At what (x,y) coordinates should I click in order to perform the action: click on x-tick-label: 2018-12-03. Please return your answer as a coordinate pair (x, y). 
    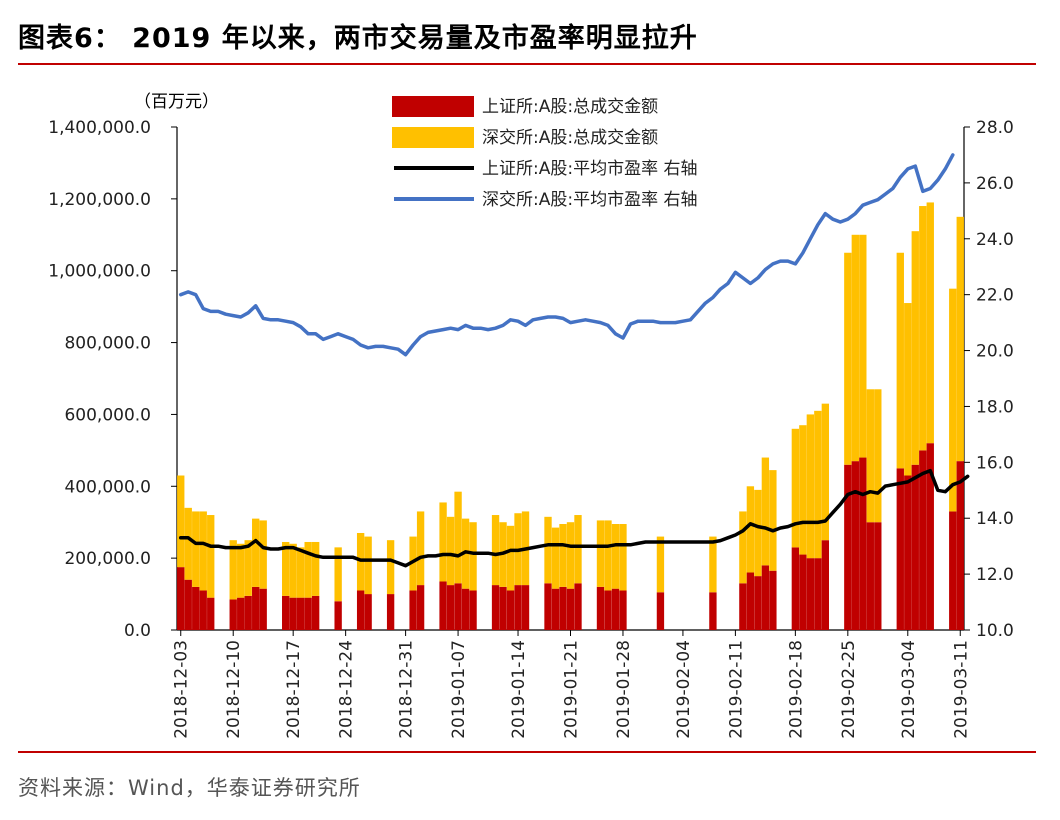
    Looking at the image, I should click on (182, 689).